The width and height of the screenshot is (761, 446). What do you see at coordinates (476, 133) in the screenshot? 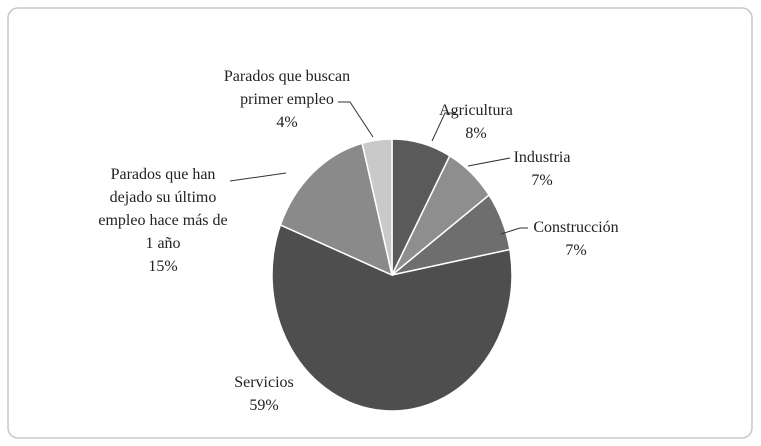
I see `value-label: 8%` at bounding box center [476, 133].